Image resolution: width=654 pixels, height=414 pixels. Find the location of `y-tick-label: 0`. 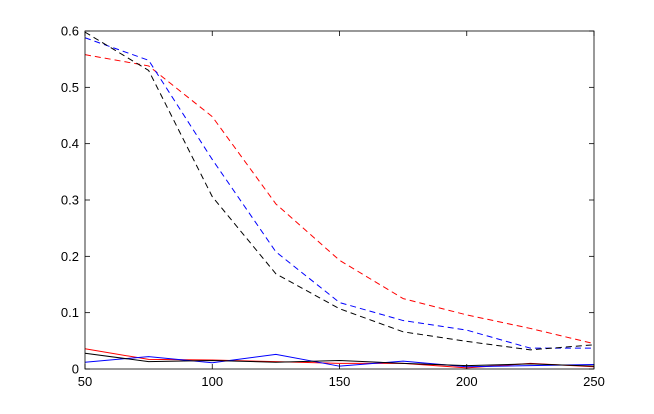

y-tick-label: 0 is located at coordinates (75, 369).